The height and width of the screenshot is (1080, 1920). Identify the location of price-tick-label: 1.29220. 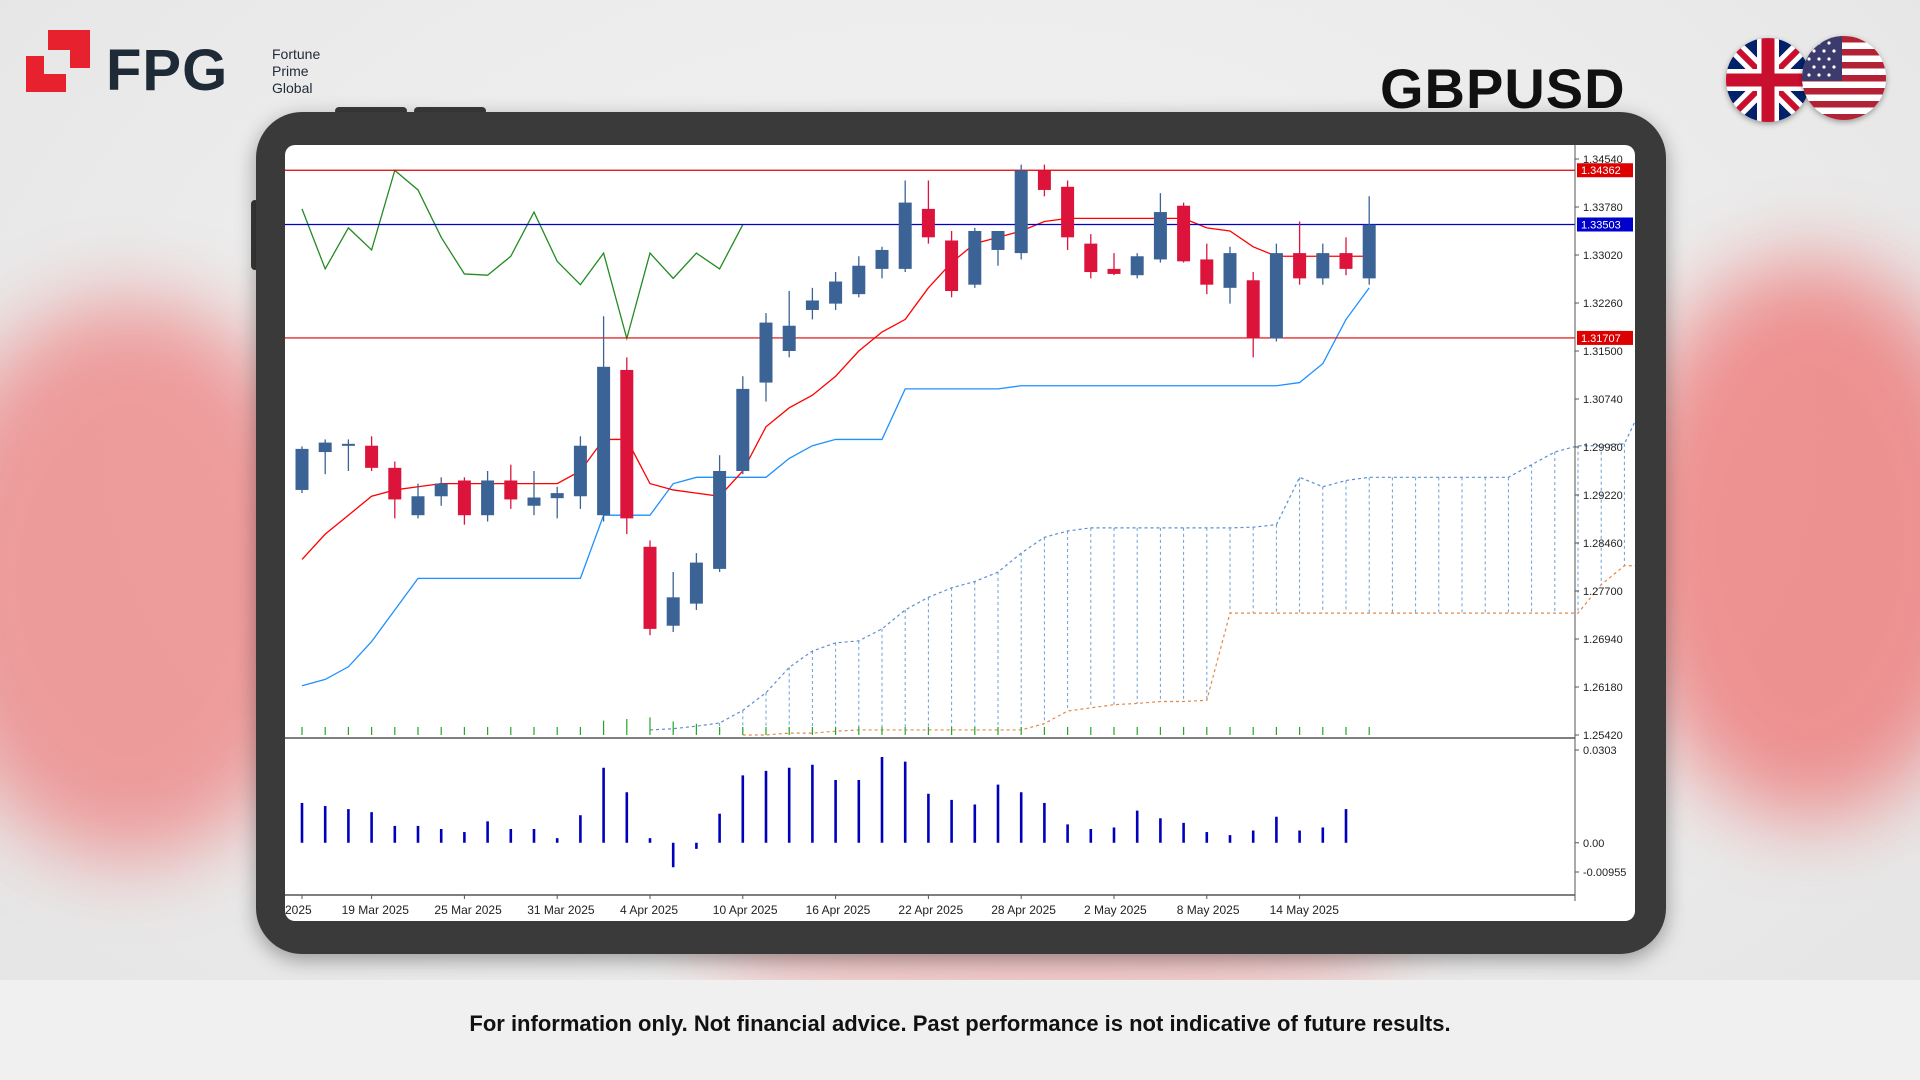
(1603, 496).